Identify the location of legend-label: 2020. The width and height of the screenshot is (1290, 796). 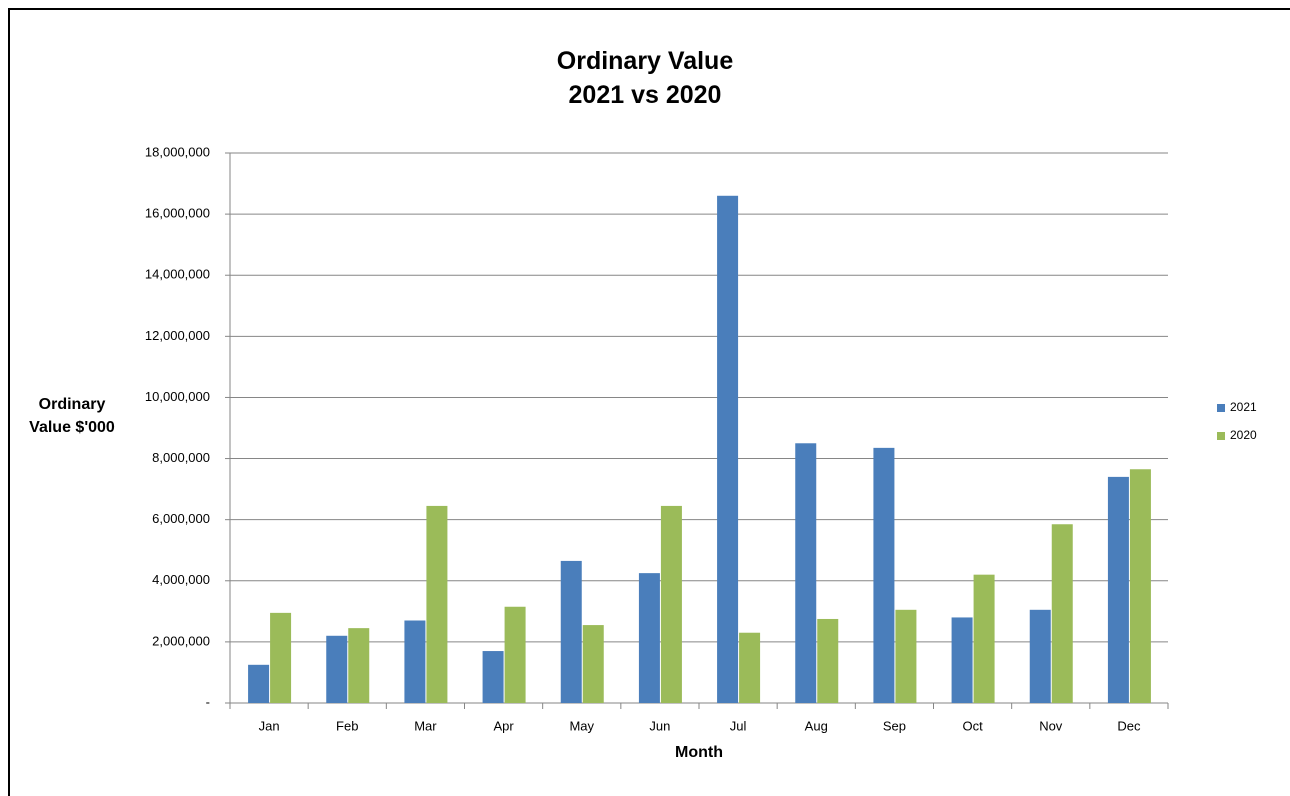
(1243, 435).